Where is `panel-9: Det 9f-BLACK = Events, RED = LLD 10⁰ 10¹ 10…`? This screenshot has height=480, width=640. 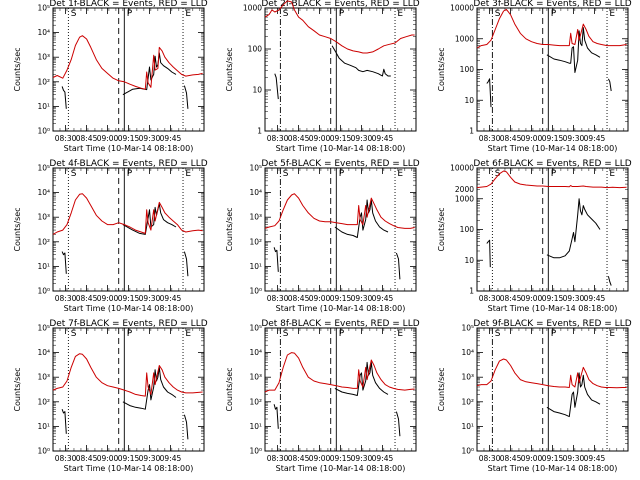
panel-9: Det 9f-BLACK = Events, RED = LLD 10⁰ 10¹ 10… is located at coordinates (534, 396).